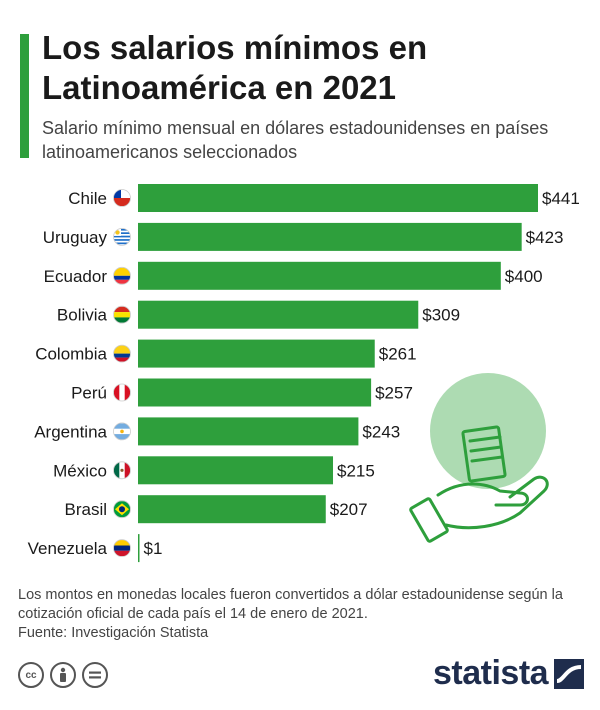  Describe the element at coordinates (68, 548) in the screenshot. I see `category-label-venezuela: Venezuela` at that location.